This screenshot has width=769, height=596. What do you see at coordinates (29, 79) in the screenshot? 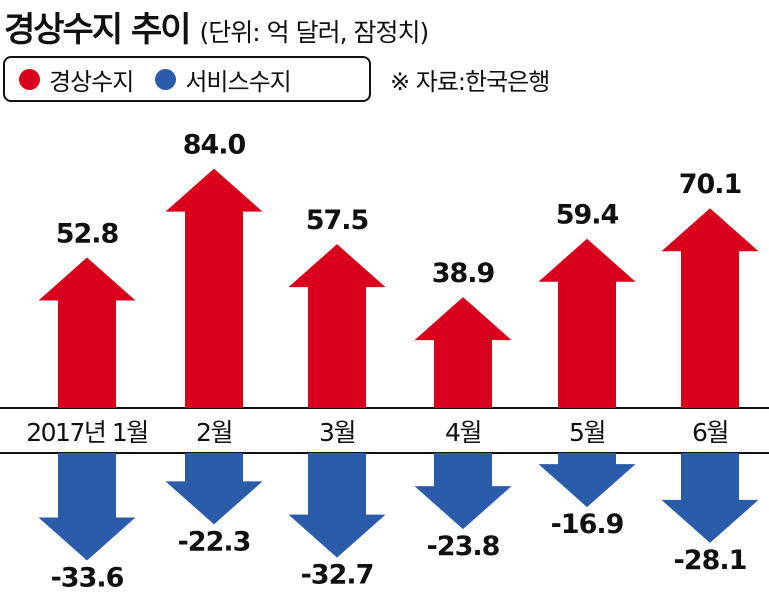
I see `legend-current-account-dot` at bounding box center [29, 79].